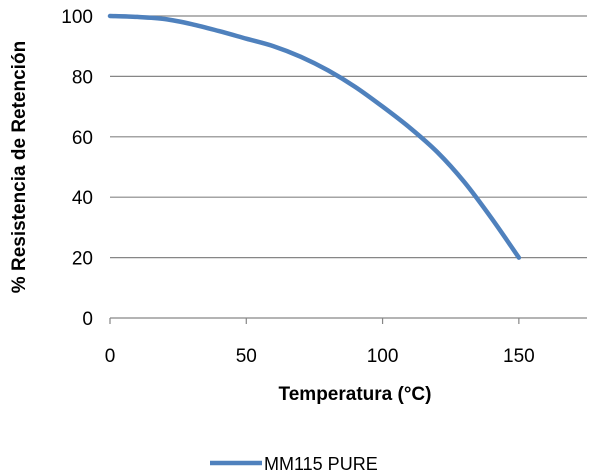  Describe the element at coordinates (320, 356) in the screenshot. I see `x-axis-tick-labels: 0 50 100 150` at that location.